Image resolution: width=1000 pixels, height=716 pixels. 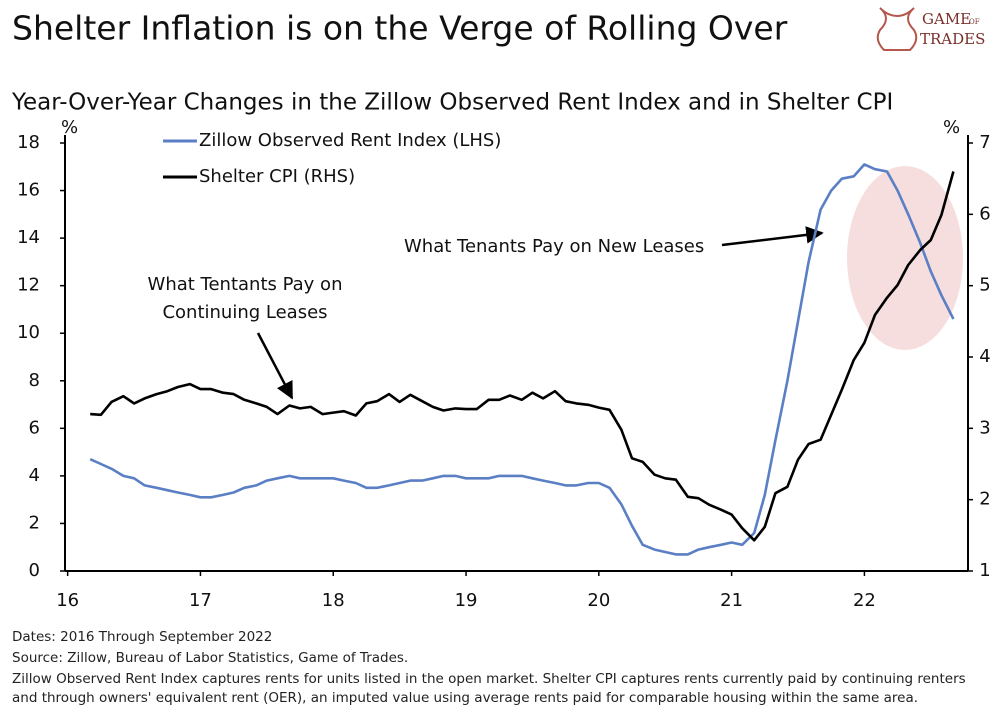 What do you see at coordinates (34, 522) in the screenshot?
I see `y-tick-label: 2` at bounding box center [34, 522].